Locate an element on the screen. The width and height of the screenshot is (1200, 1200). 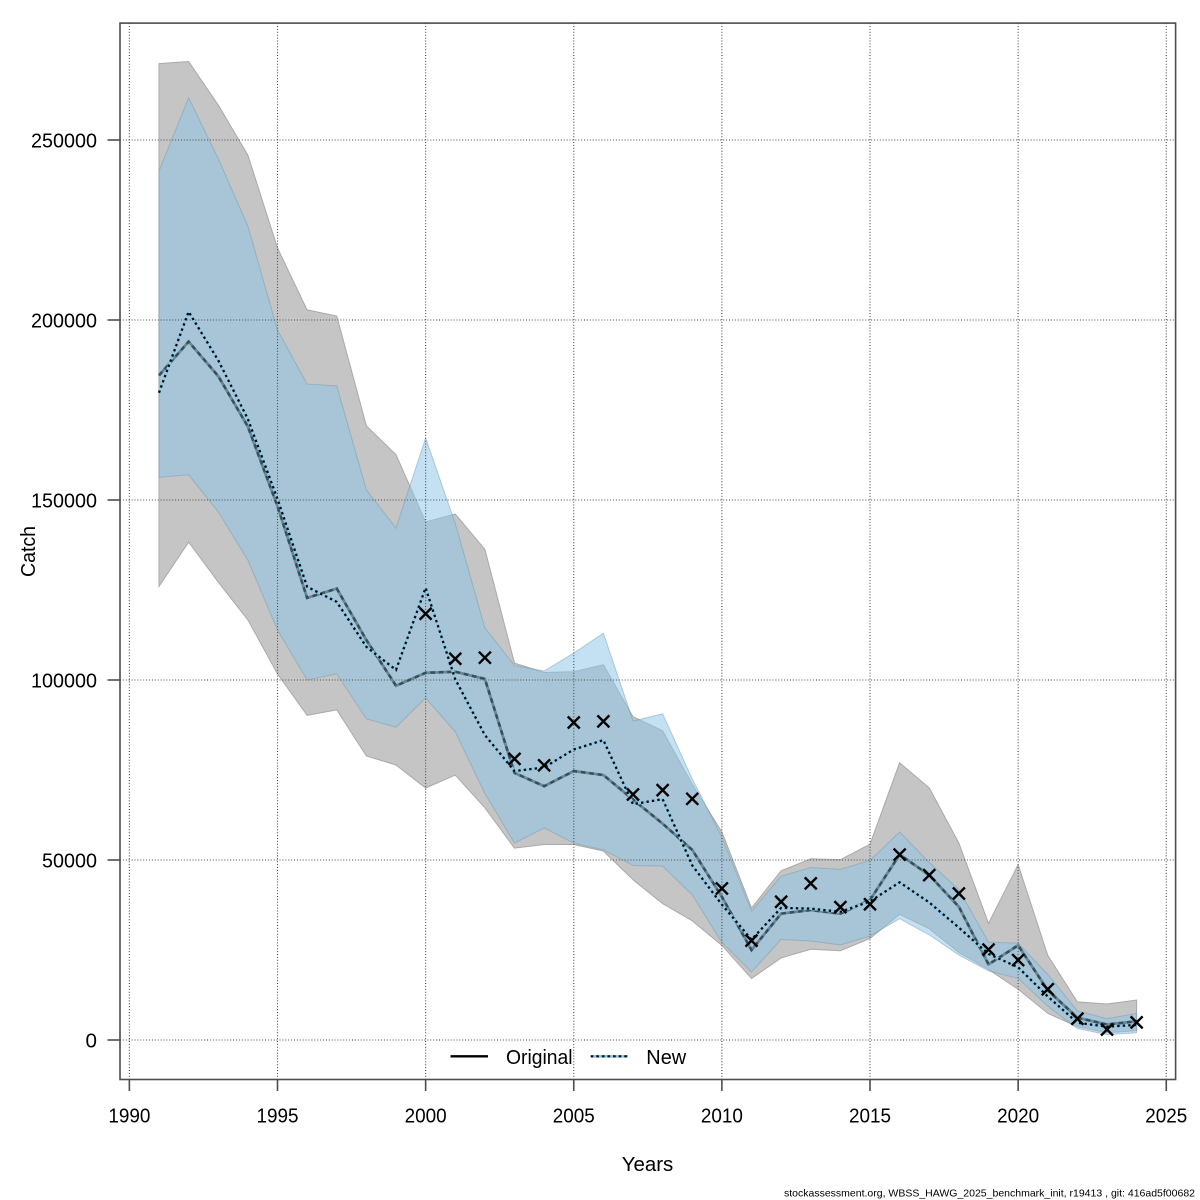
svg-text: Original is located at coordinates (539, 1057).